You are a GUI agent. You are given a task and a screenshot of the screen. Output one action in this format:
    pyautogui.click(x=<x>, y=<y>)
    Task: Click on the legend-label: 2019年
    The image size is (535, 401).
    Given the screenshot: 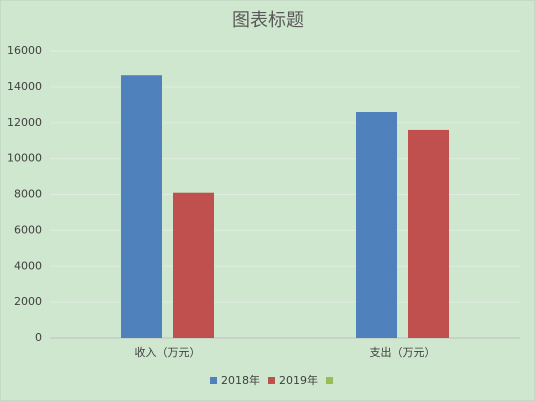 What is the action you would take?
    pyautogui.click(x=298, y=380)
    